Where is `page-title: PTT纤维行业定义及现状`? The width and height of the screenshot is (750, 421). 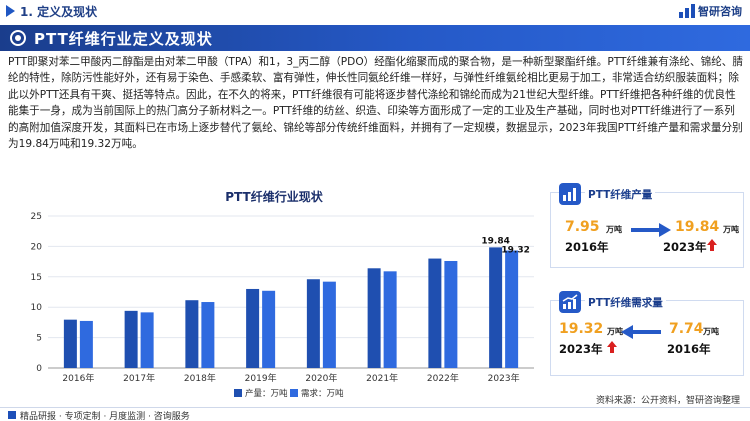 page-title: PTT纤维行业定义及现状 is located at coordinates (123, 39).